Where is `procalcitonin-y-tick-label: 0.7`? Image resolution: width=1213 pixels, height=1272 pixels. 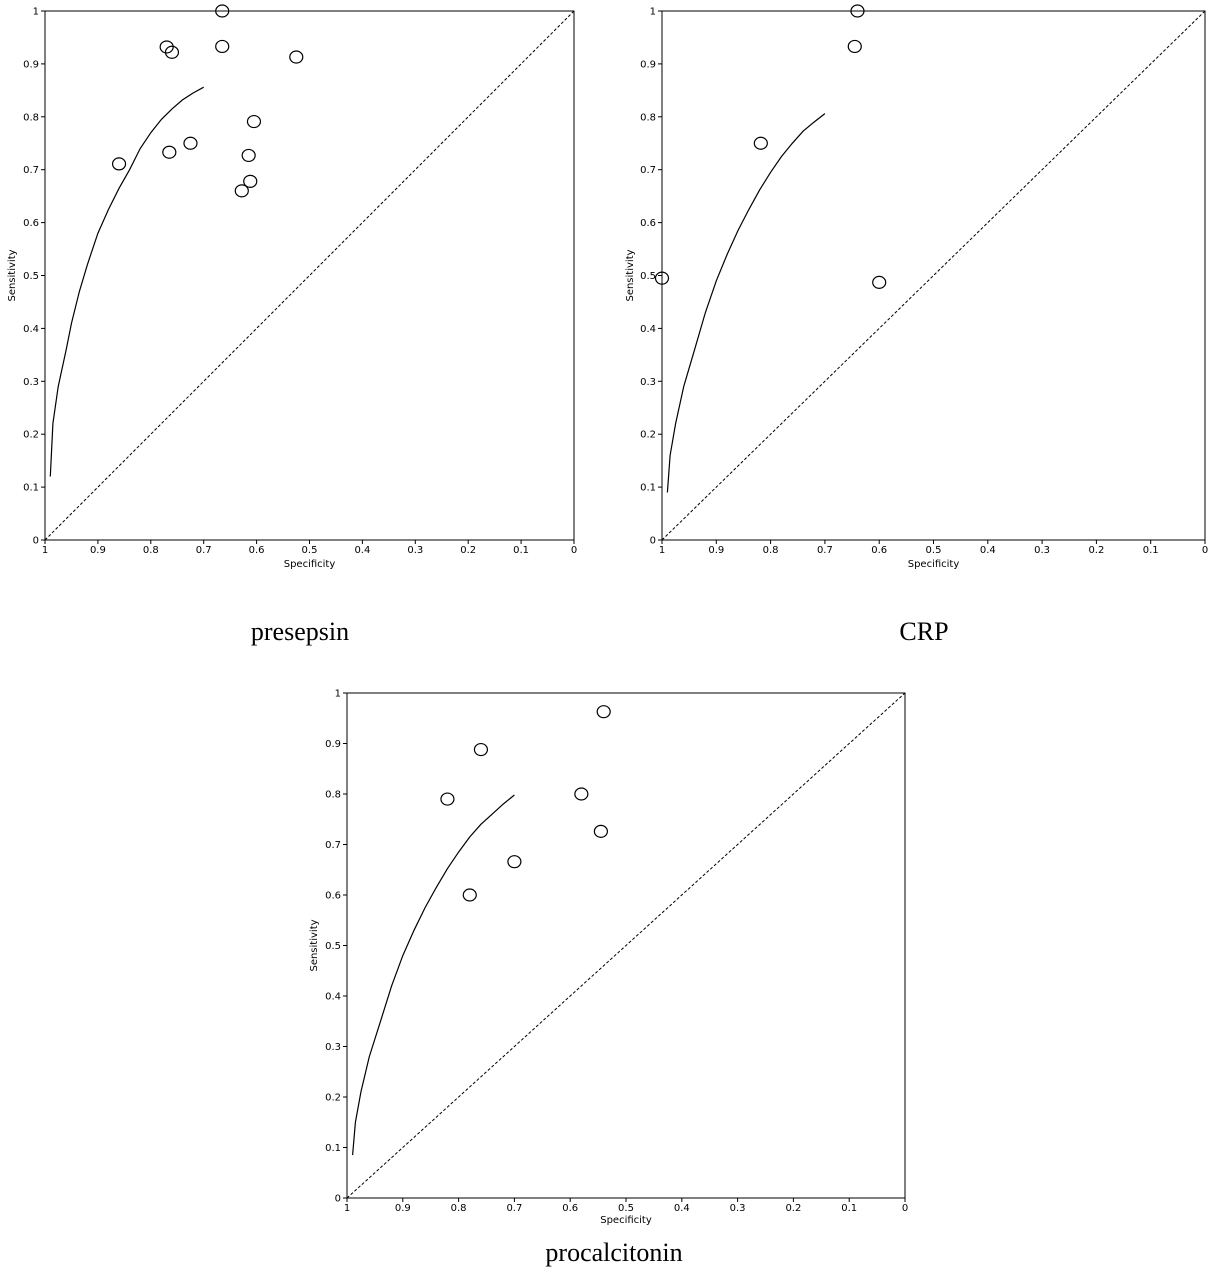 procalcitonin-y-tick-label: 0.7 is located at coordinates (333, 845).